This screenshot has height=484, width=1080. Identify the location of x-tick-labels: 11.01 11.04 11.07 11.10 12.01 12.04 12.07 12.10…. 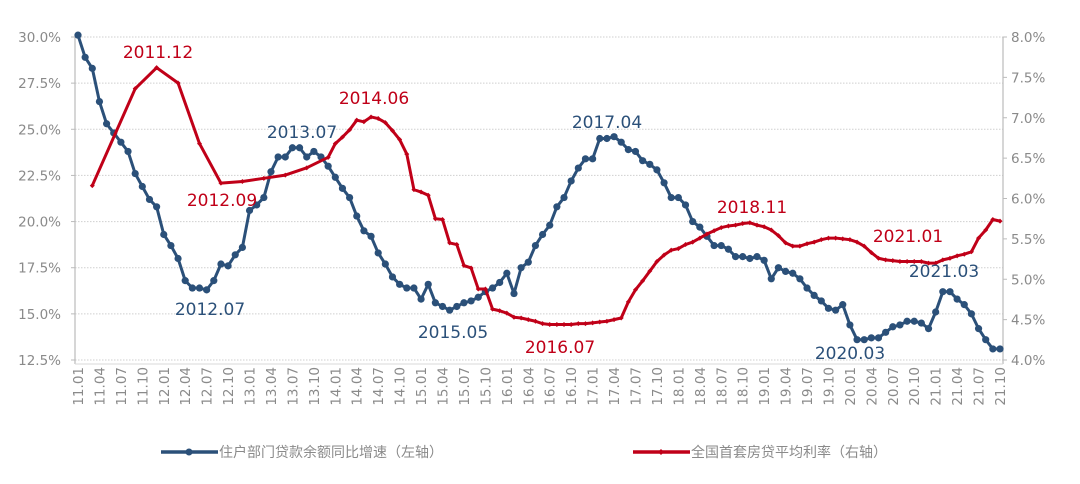
(540, 386).